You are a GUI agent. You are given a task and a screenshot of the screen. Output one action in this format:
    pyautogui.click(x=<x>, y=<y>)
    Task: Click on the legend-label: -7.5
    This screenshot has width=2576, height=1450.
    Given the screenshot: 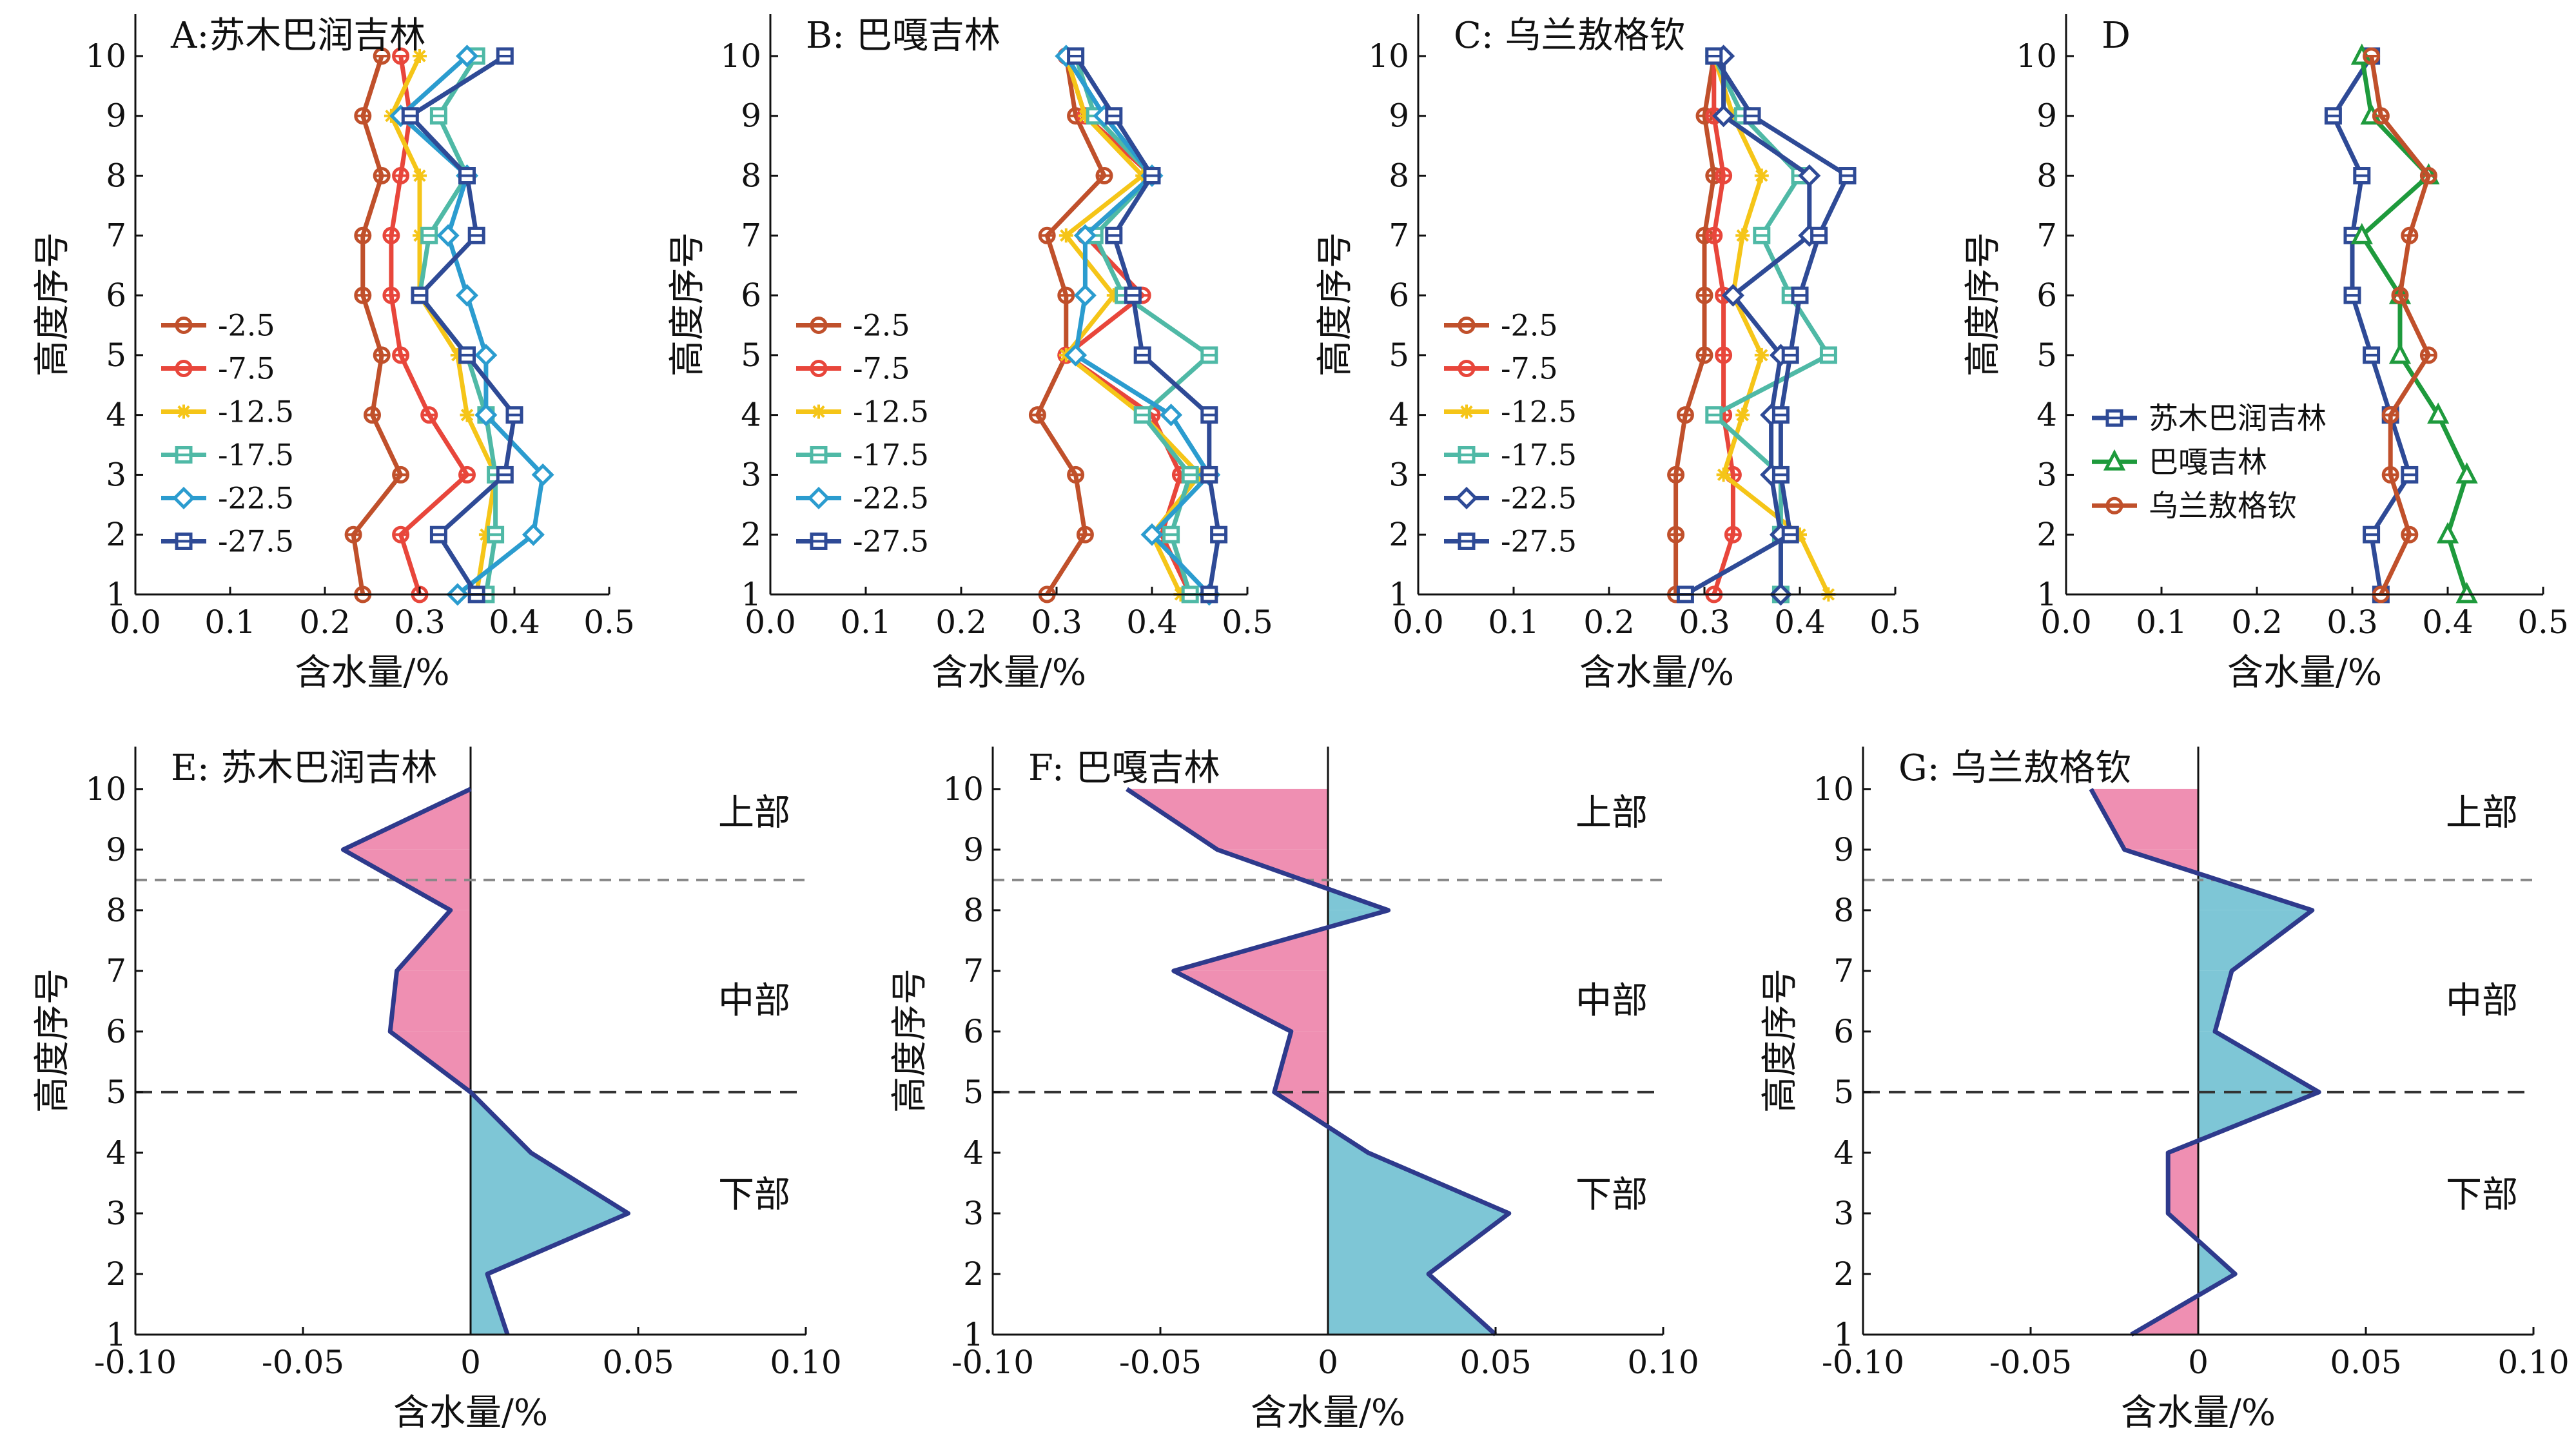 What is the action you would take?
    pyautogui.click(x=881, y=368)
    